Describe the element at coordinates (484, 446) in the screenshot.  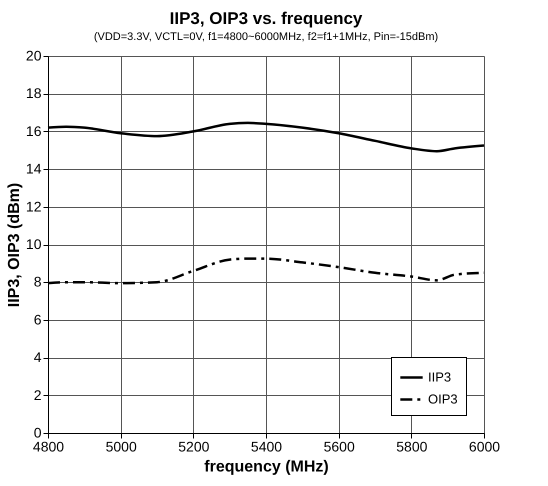
I see `x-tick-label: 6000` at that location.